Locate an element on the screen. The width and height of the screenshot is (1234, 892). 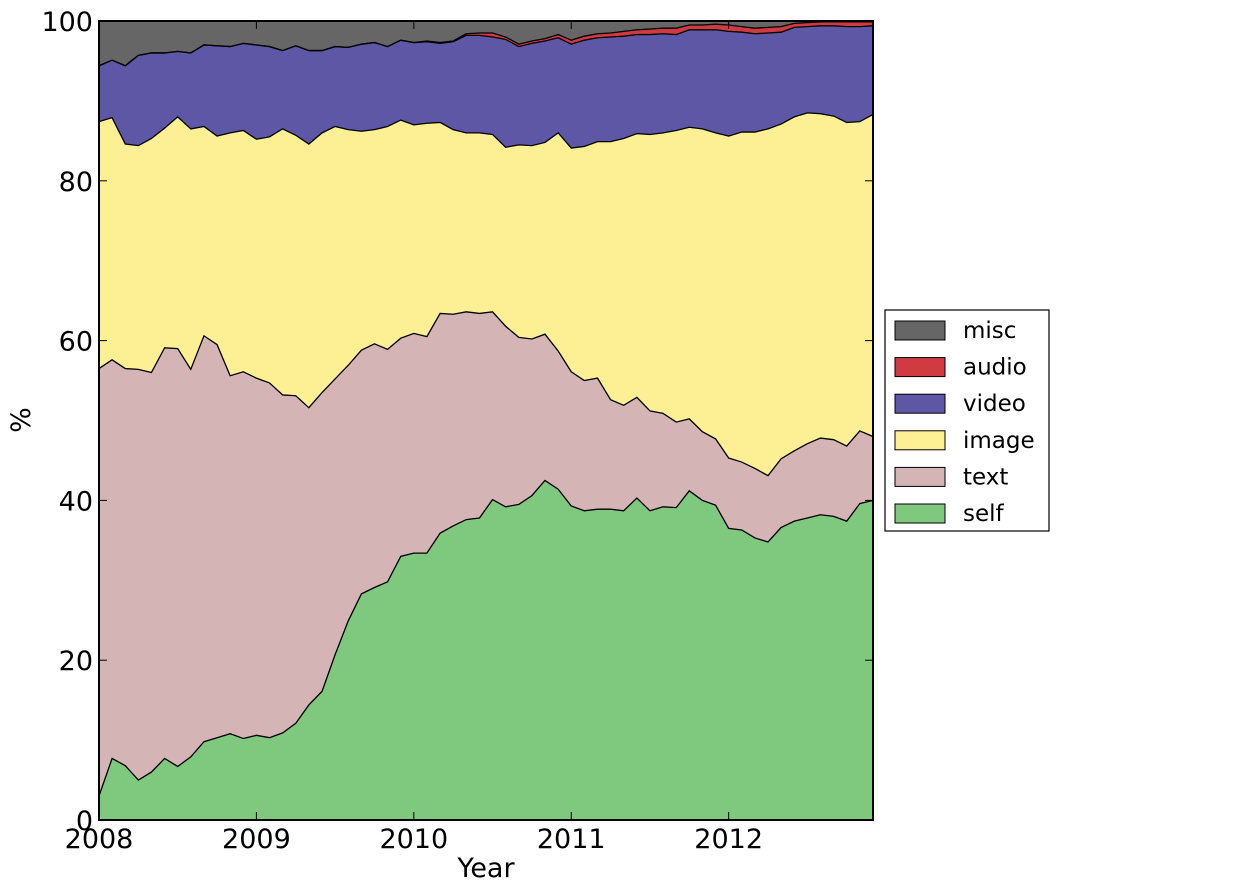
legend-item-text: text is located at coordinates (951, 477).